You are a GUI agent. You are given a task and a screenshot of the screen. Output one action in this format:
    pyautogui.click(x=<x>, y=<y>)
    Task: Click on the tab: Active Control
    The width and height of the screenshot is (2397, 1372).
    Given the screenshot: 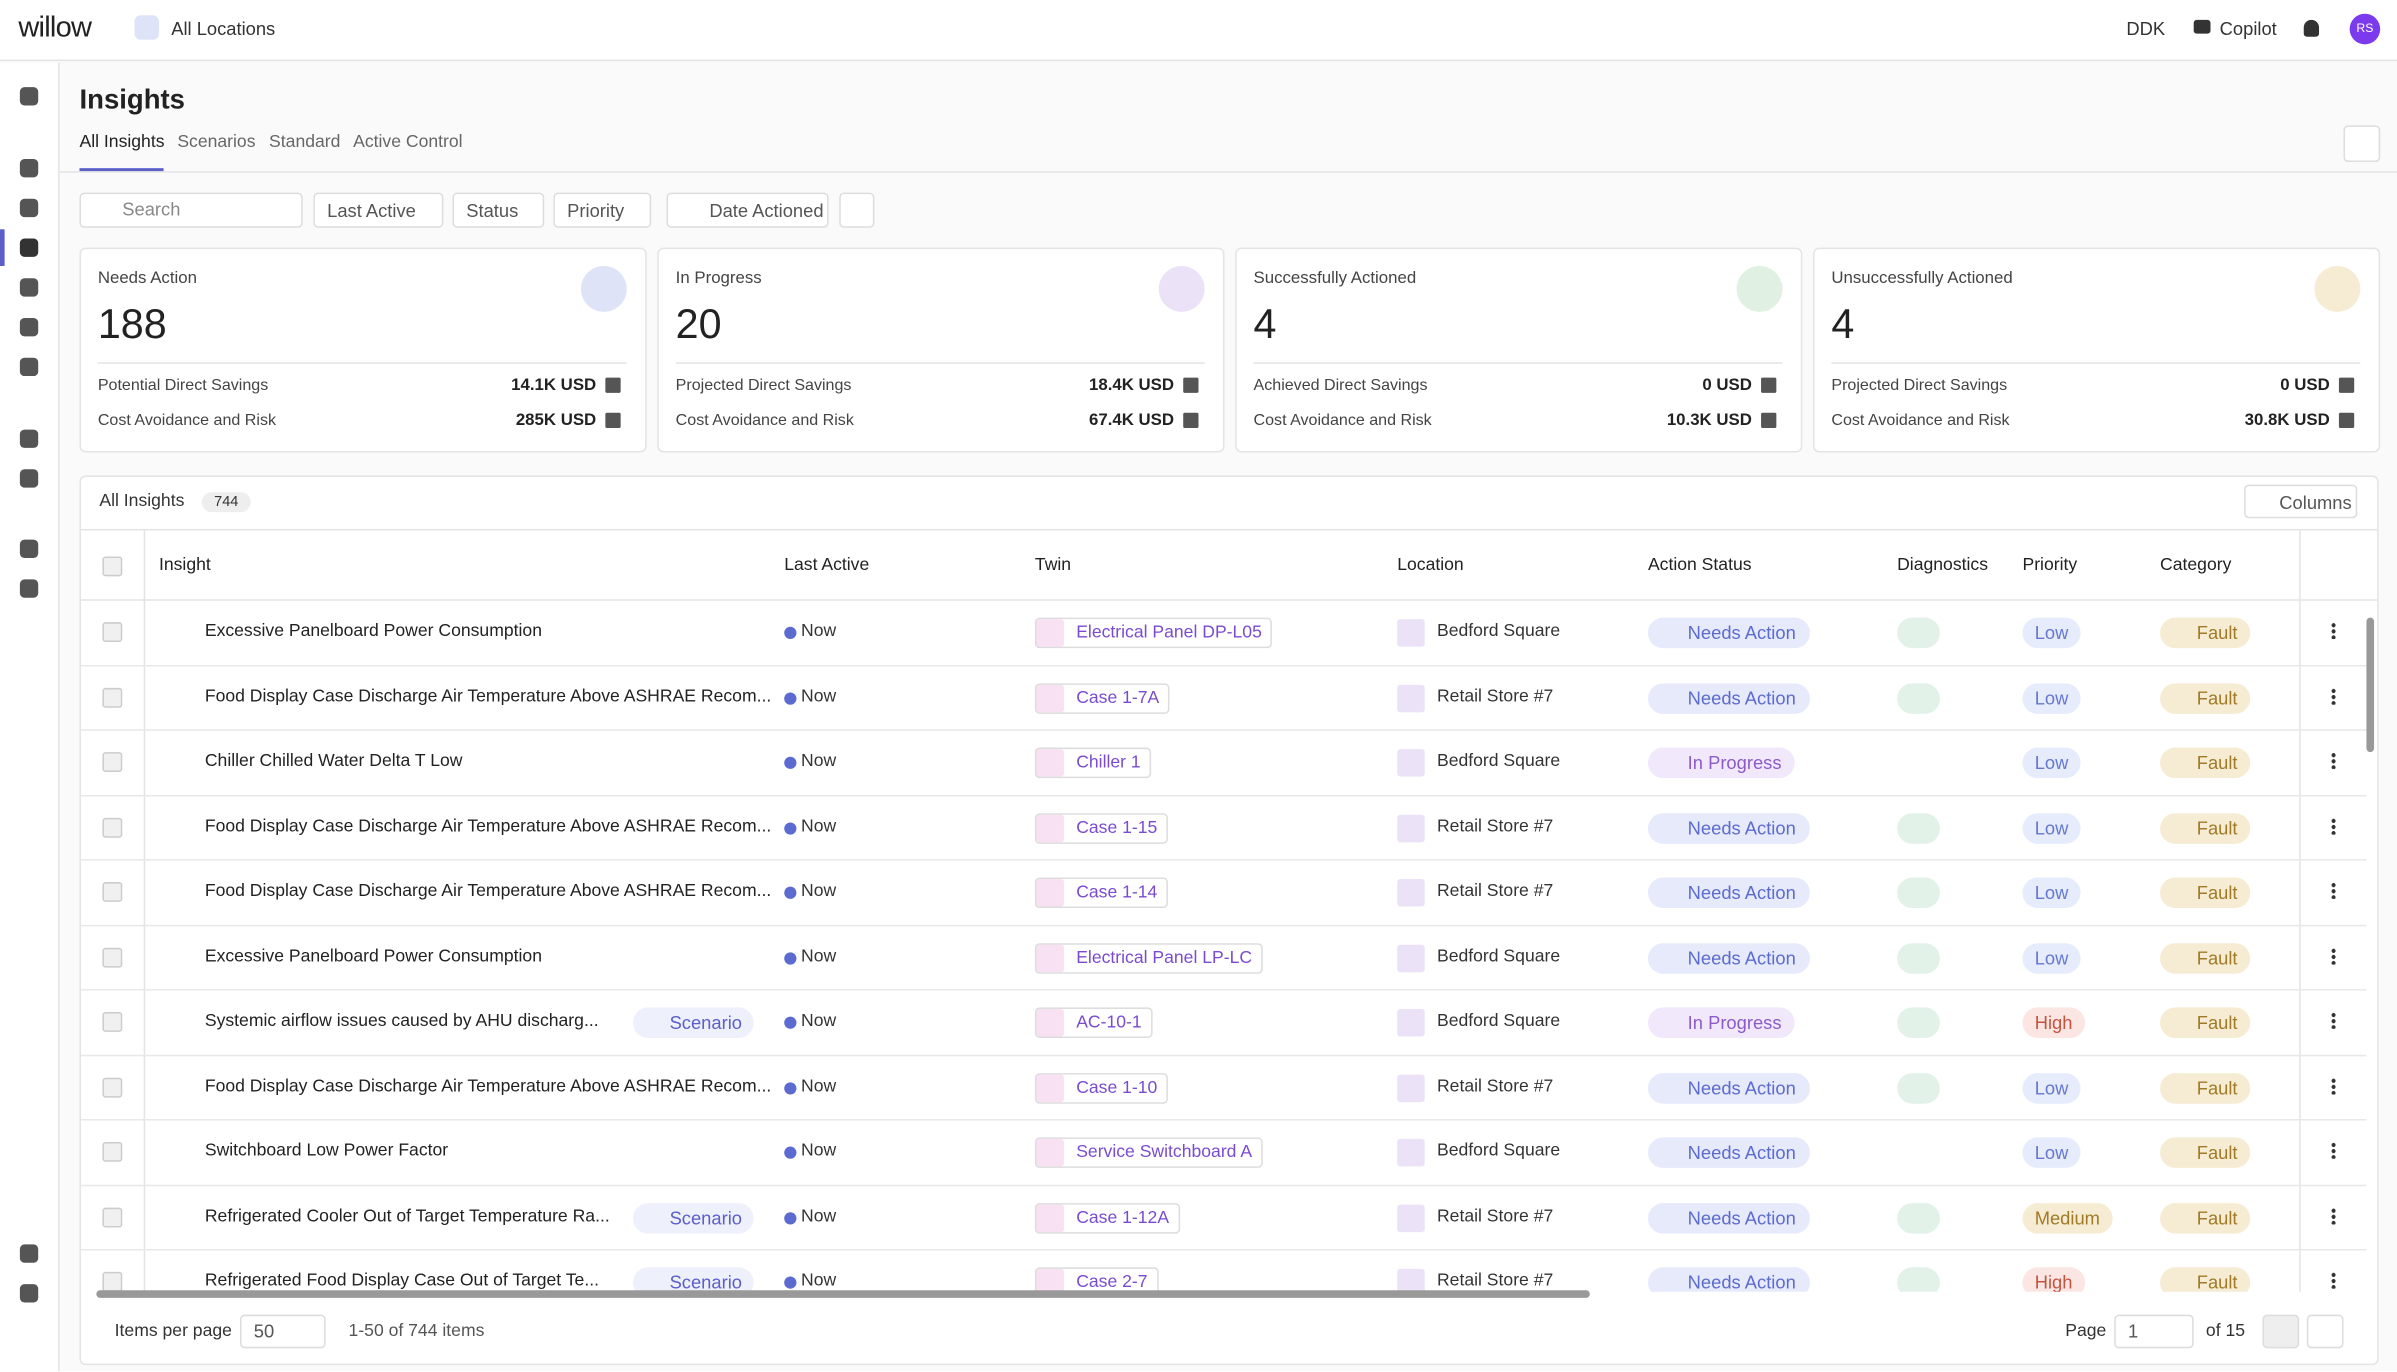 What is the action you would take?
    pyautogui.click(x=408, y=142)
    